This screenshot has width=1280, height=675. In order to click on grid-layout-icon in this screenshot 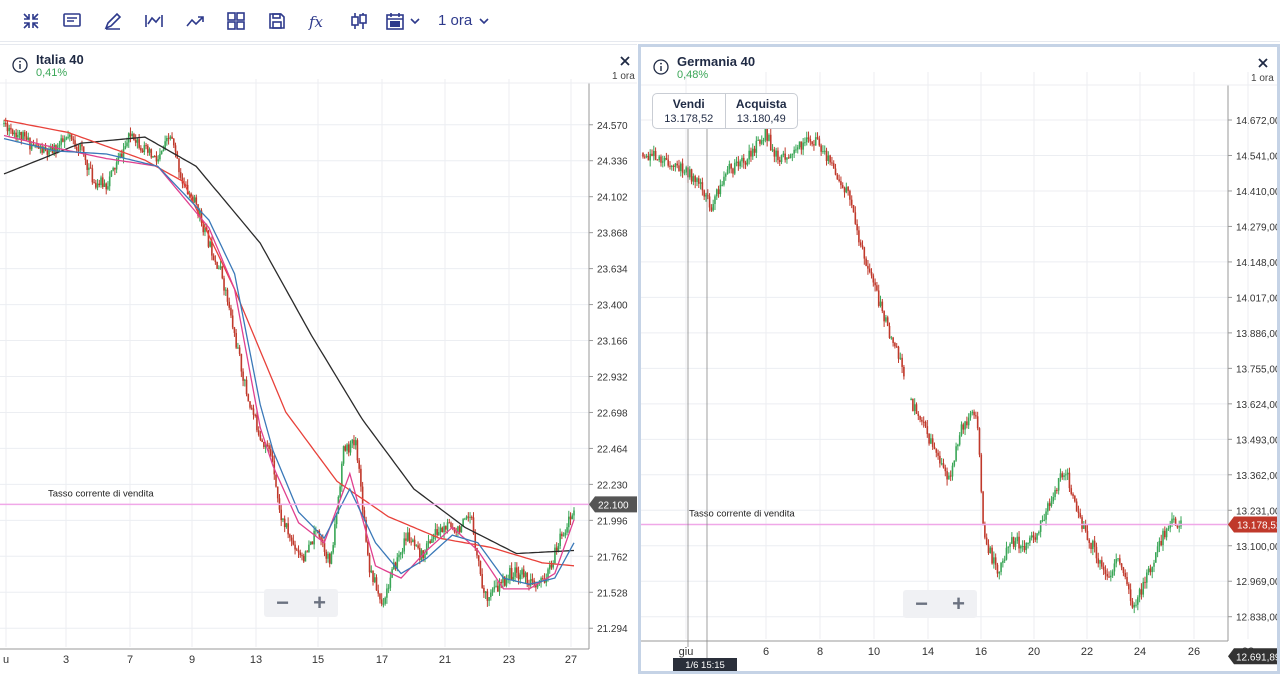, I will do `click(236, 21)`.